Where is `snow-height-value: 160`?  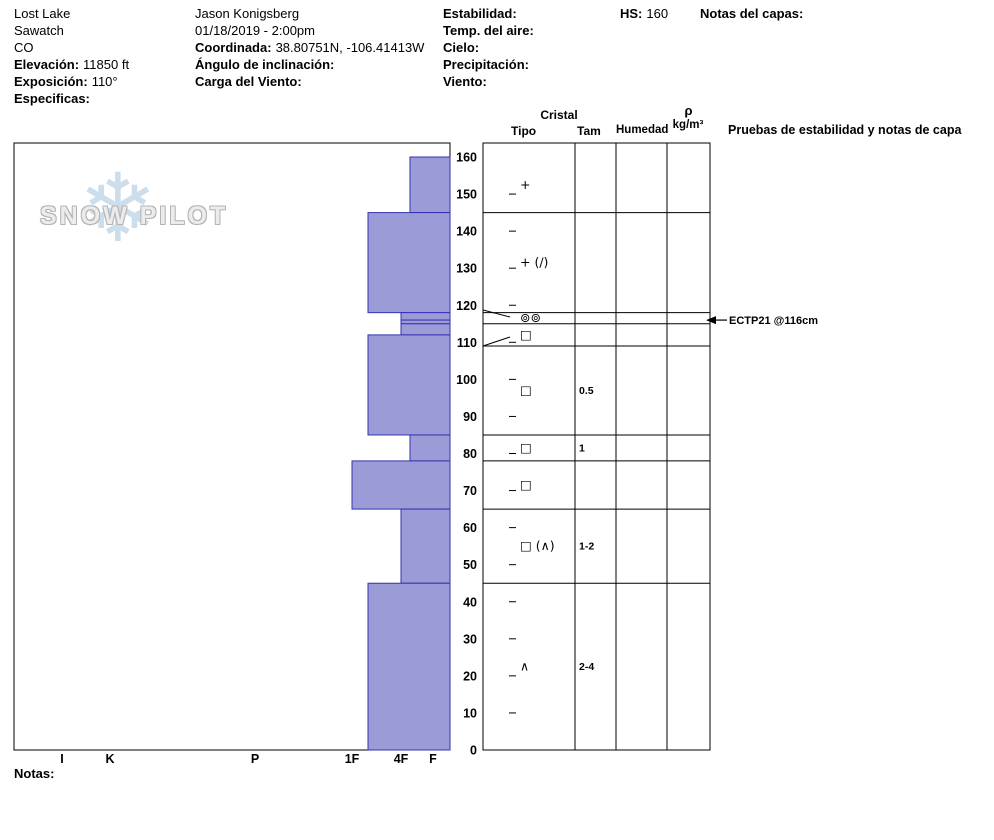
snow-height-value: 160 is located at coordinates (657, 13).